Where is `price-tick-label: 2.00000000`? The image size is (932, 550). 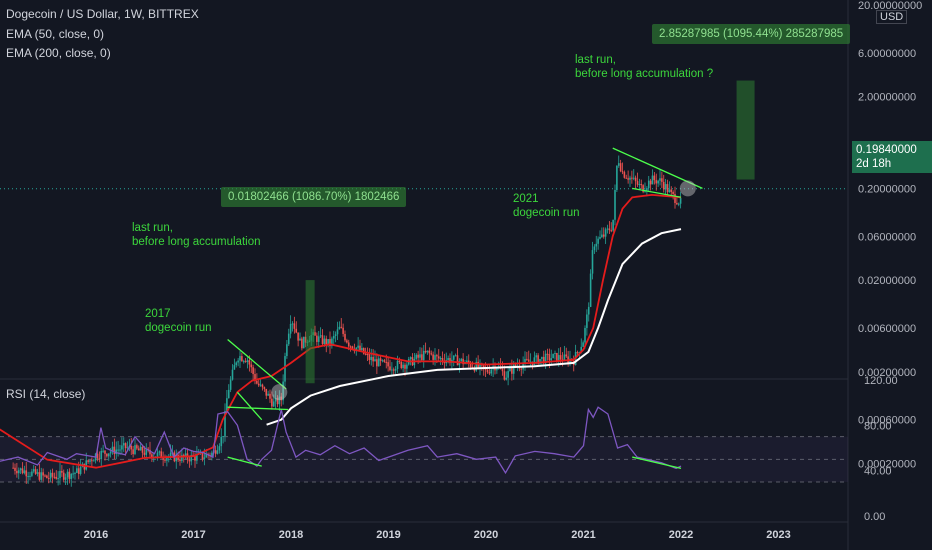 price-tick-label: 2.00000000 is located at coordinates (887, 98).